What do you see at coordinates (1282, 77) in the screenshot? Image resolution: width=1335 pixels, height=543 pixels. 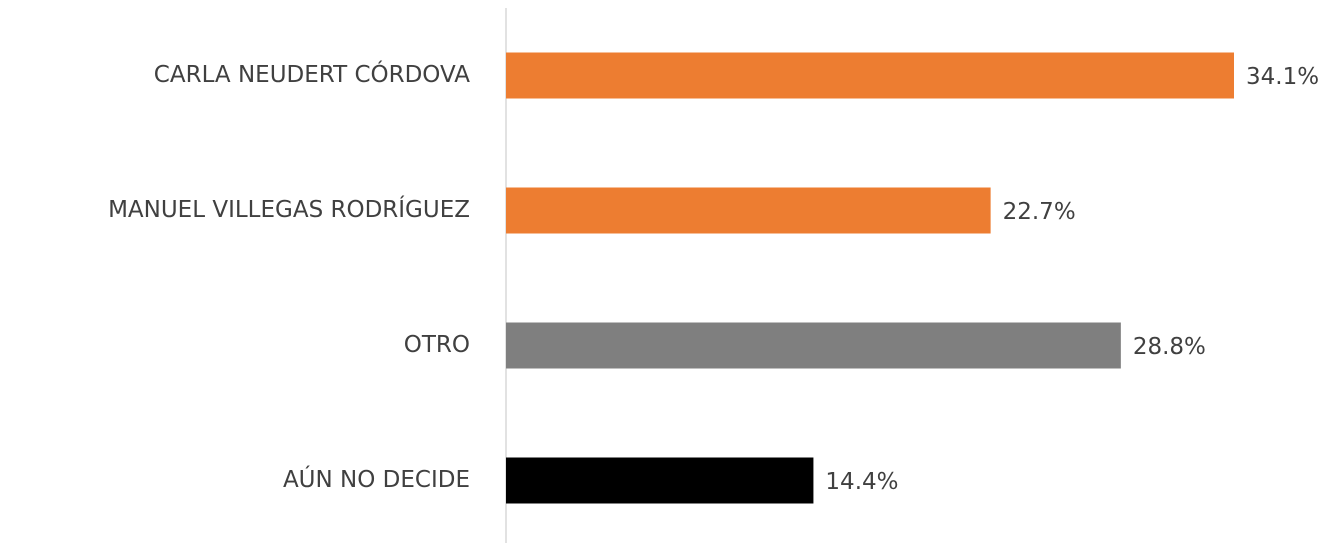 I see `value-label: 34.1%` at bounding box center [1282, 77].